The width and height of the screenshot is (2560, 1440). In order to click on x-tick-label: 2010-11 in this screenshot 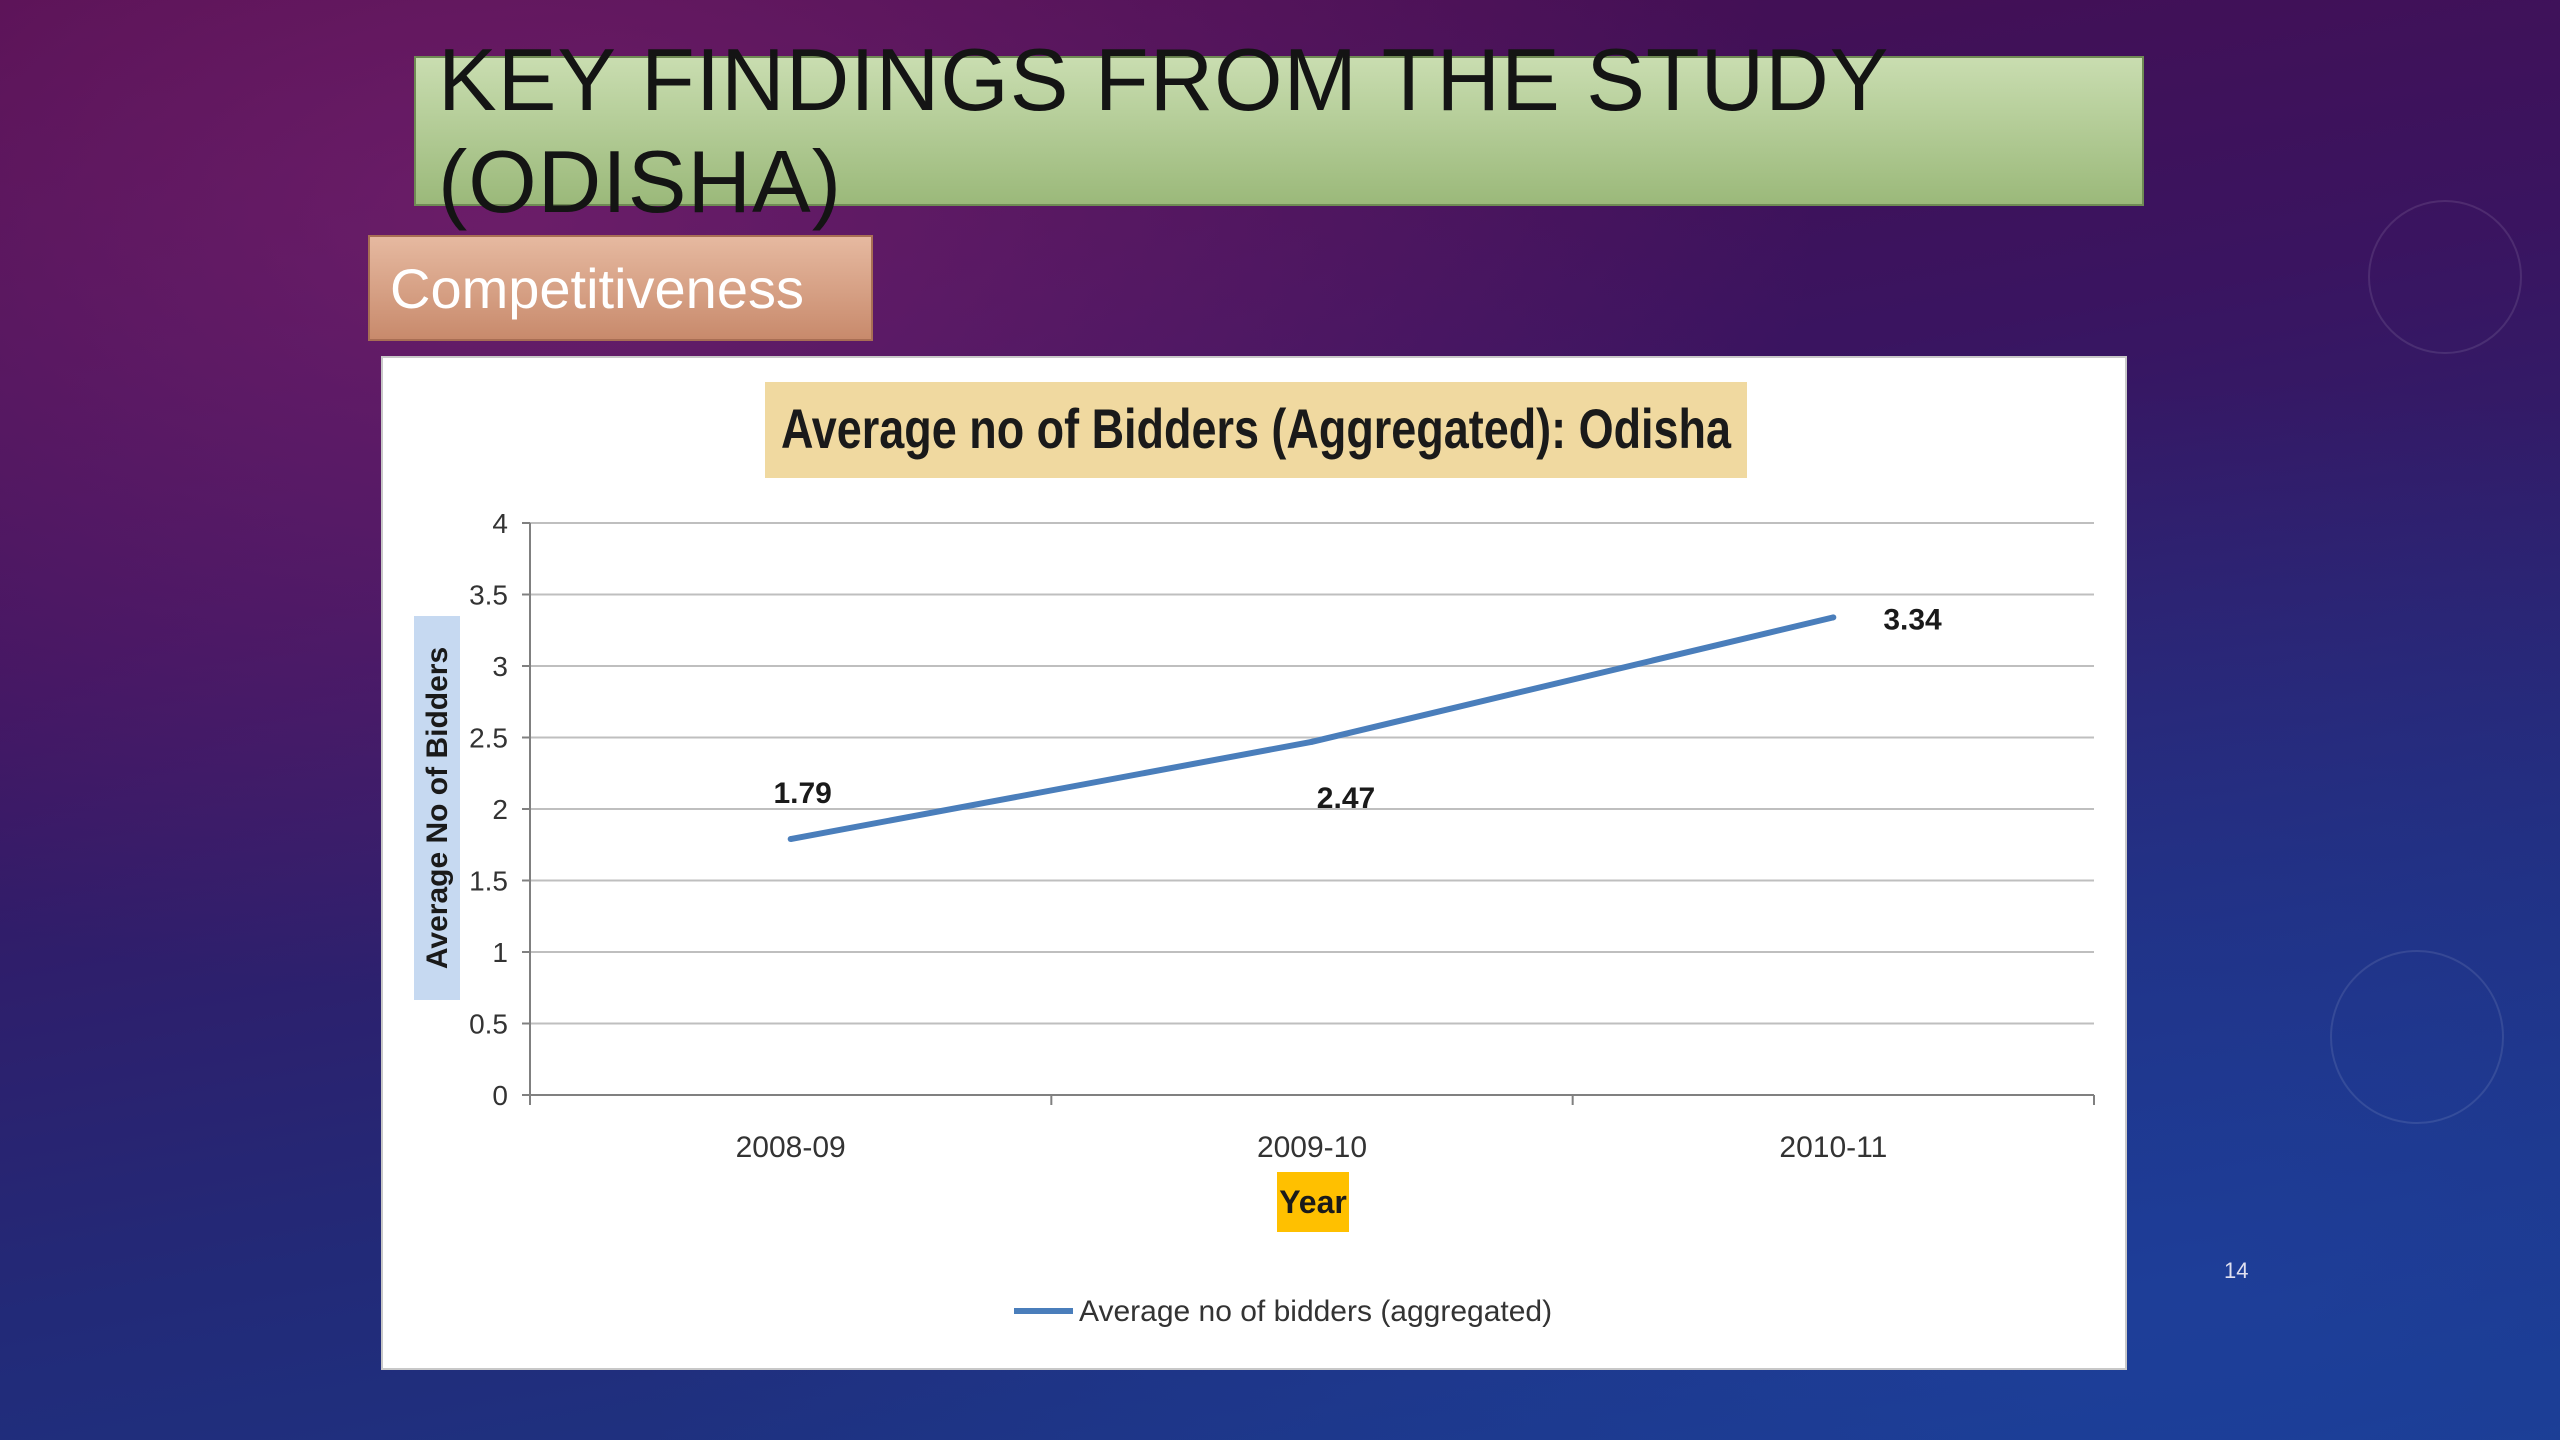, I will do `click(1833, 1147)`.